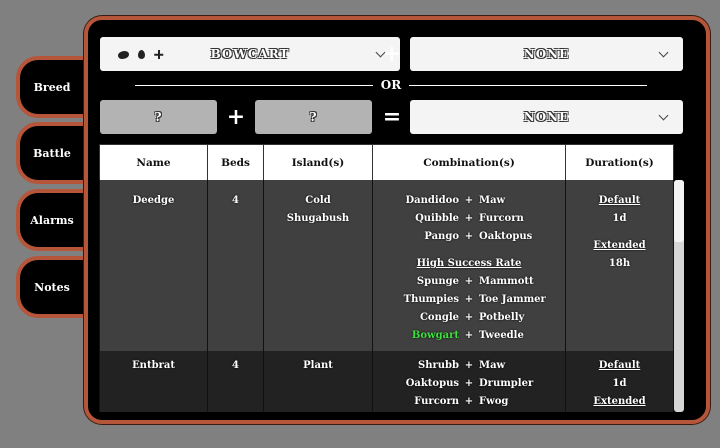 The height and width of the screenshot is (448, 720). I want to click on parent-one-value: ?, so click(158, 117).